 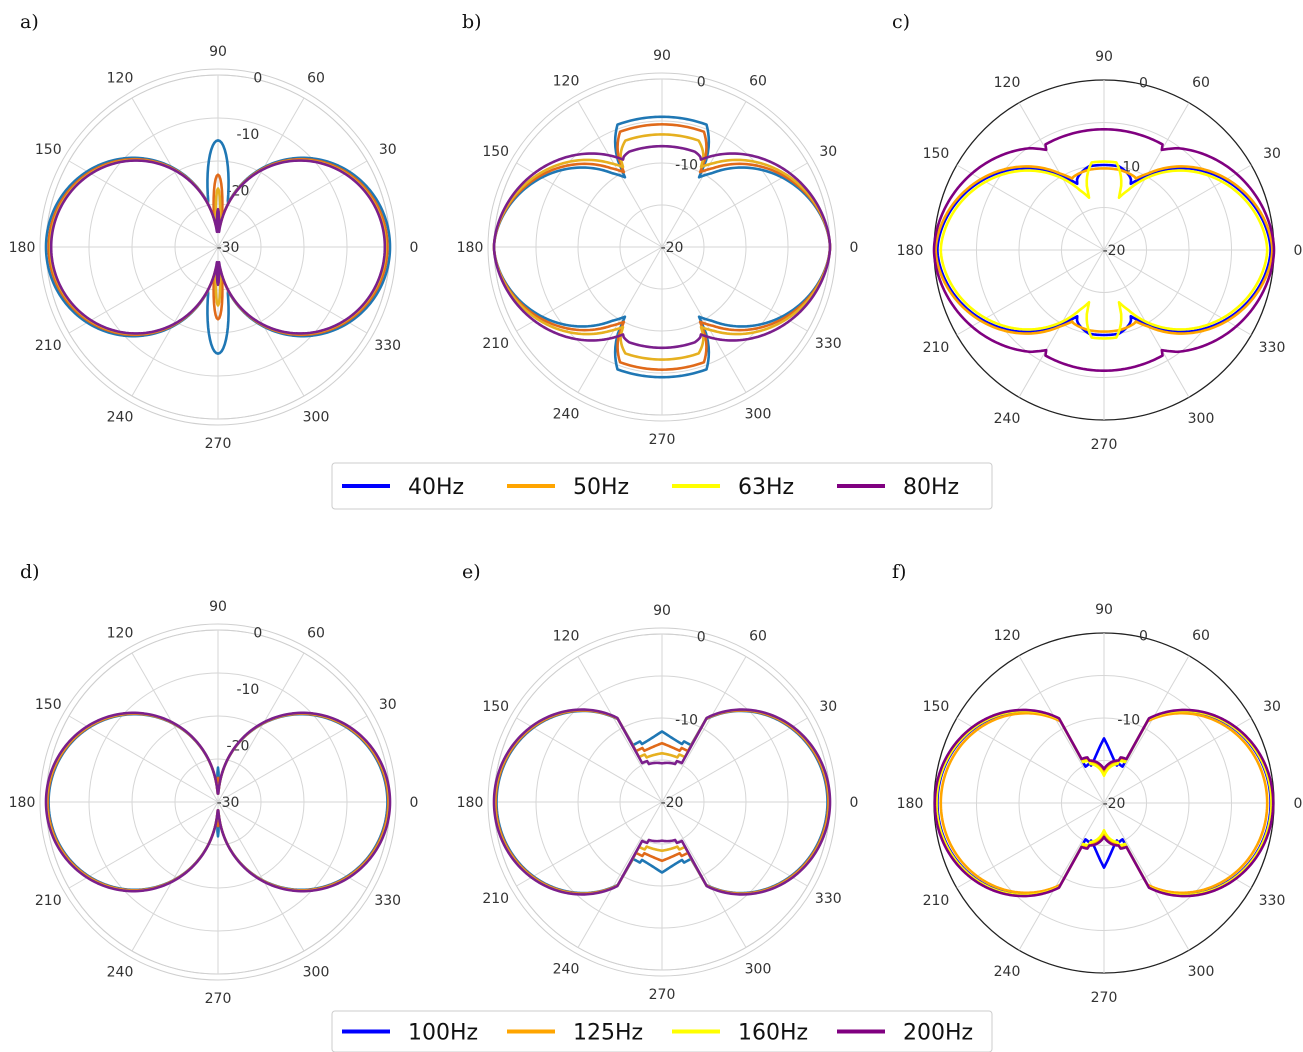 What do you see at coordinates (662, 1031) in the screenshot?
I see `legend-box` at bounding box center [662, 1031].